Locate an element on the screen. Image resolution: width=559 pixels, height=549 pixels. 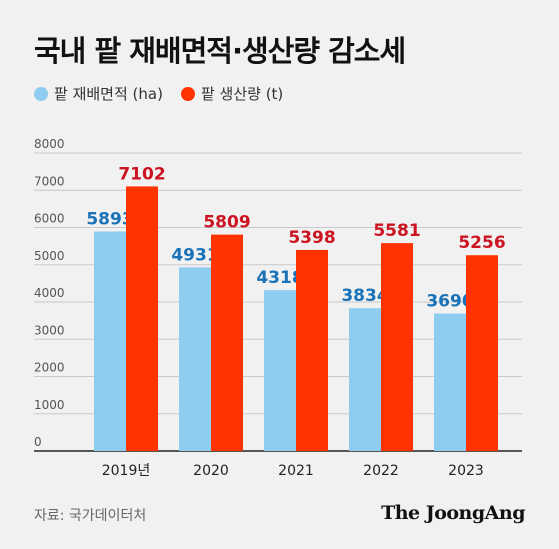
legend-item-production: 팥 생산량 (t) is located at coordinates (232, 93).